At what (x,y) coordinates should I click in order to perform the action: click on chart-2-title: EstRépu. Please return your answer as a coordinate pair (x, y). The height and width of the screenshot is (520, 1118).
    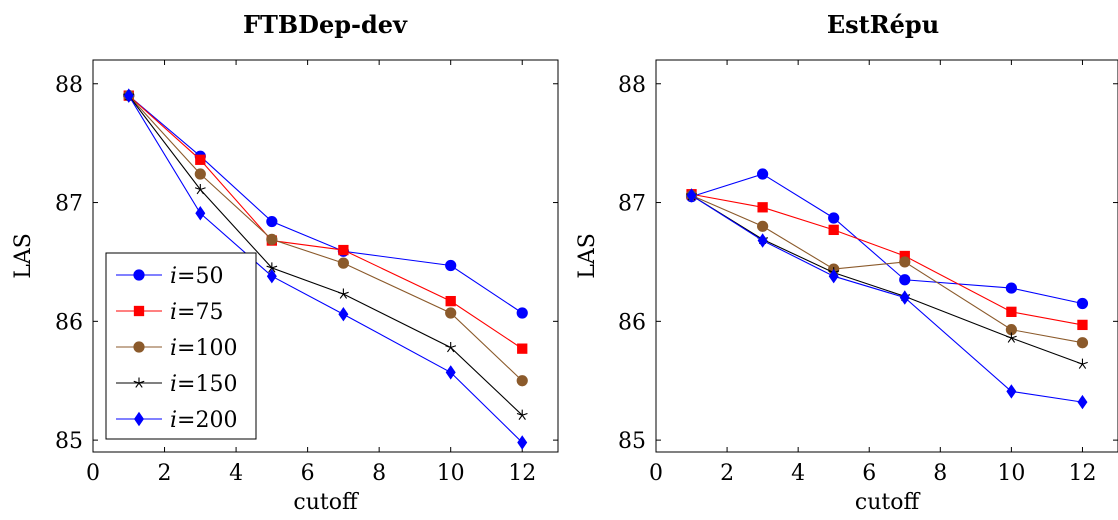
    Looking at the image, I should click on (883, 24).